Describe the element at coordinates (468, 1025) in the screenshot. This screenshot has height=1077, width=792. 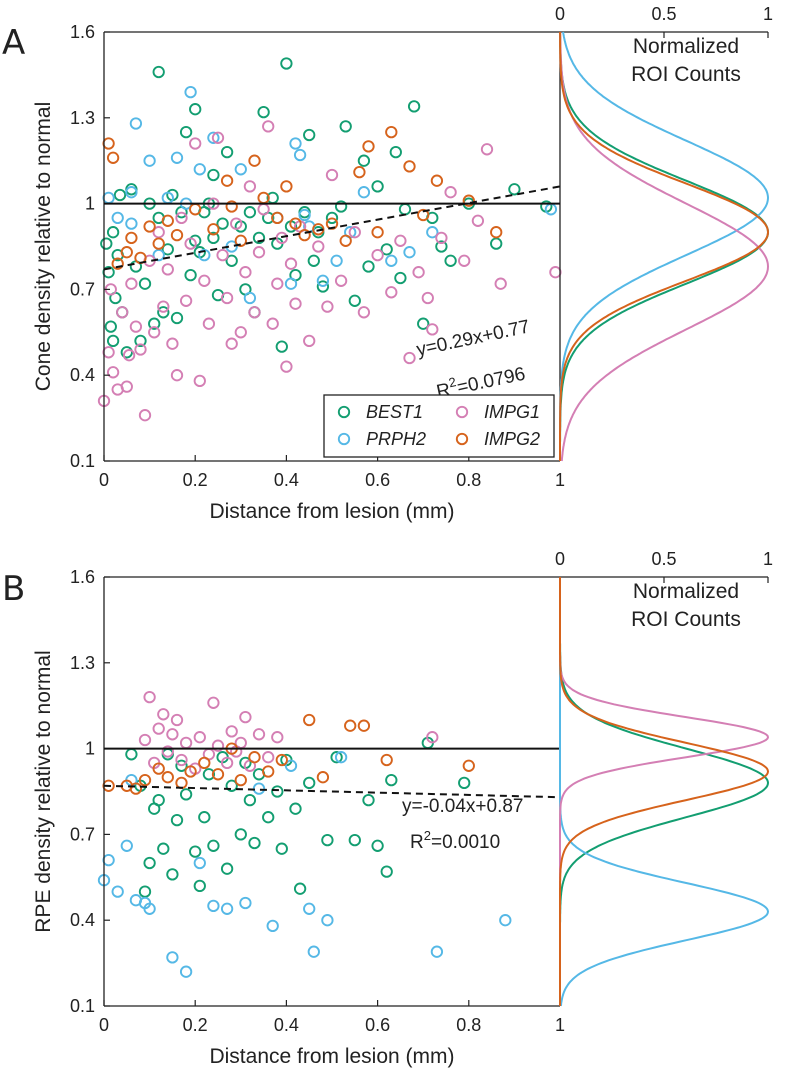
I see `x-tick-label: 0.8` at that location.